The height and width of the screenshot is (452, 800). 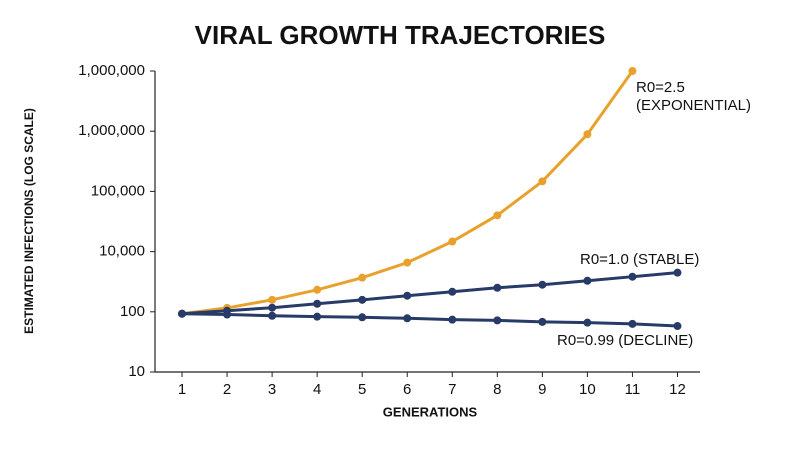 I want to click on x-axis-label: GENERATIONS, so click(x=430, y=411).